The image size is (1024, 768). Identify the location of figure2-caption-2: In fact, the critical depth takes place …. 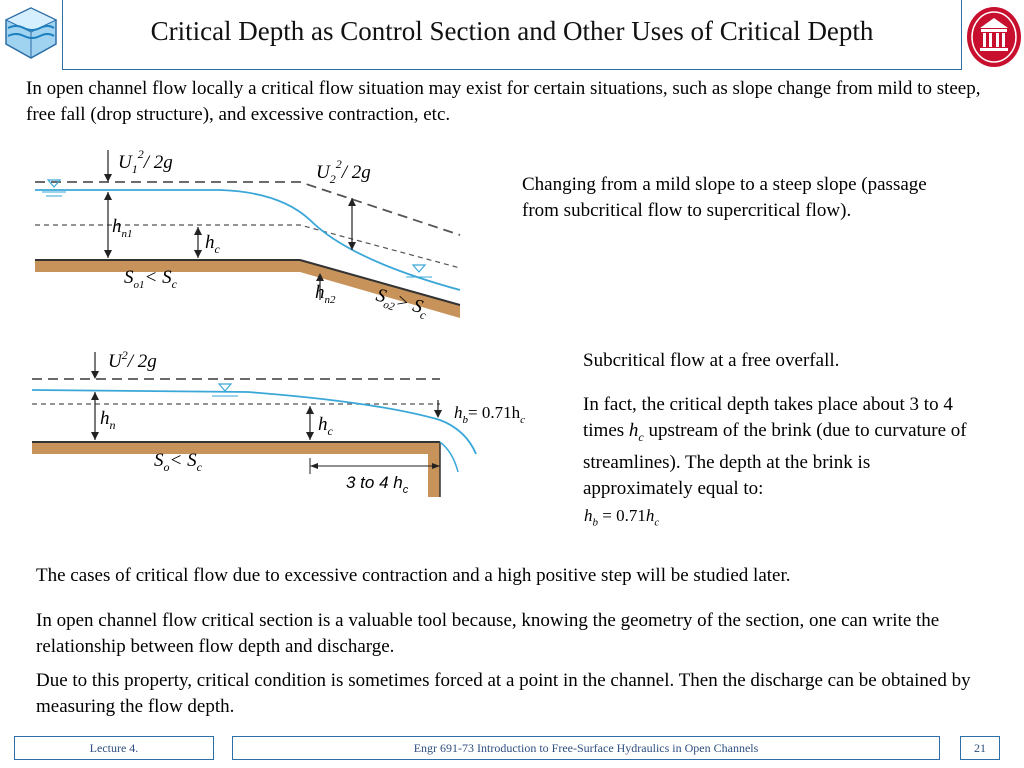
(775, 446).